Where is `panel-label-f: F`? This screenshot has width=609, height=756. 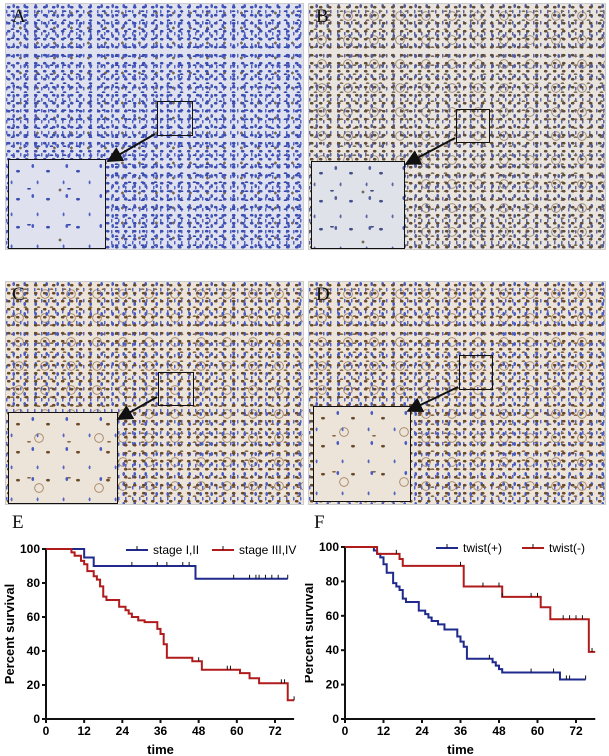
panel-label-f: F is located at coordinates (319, 522).